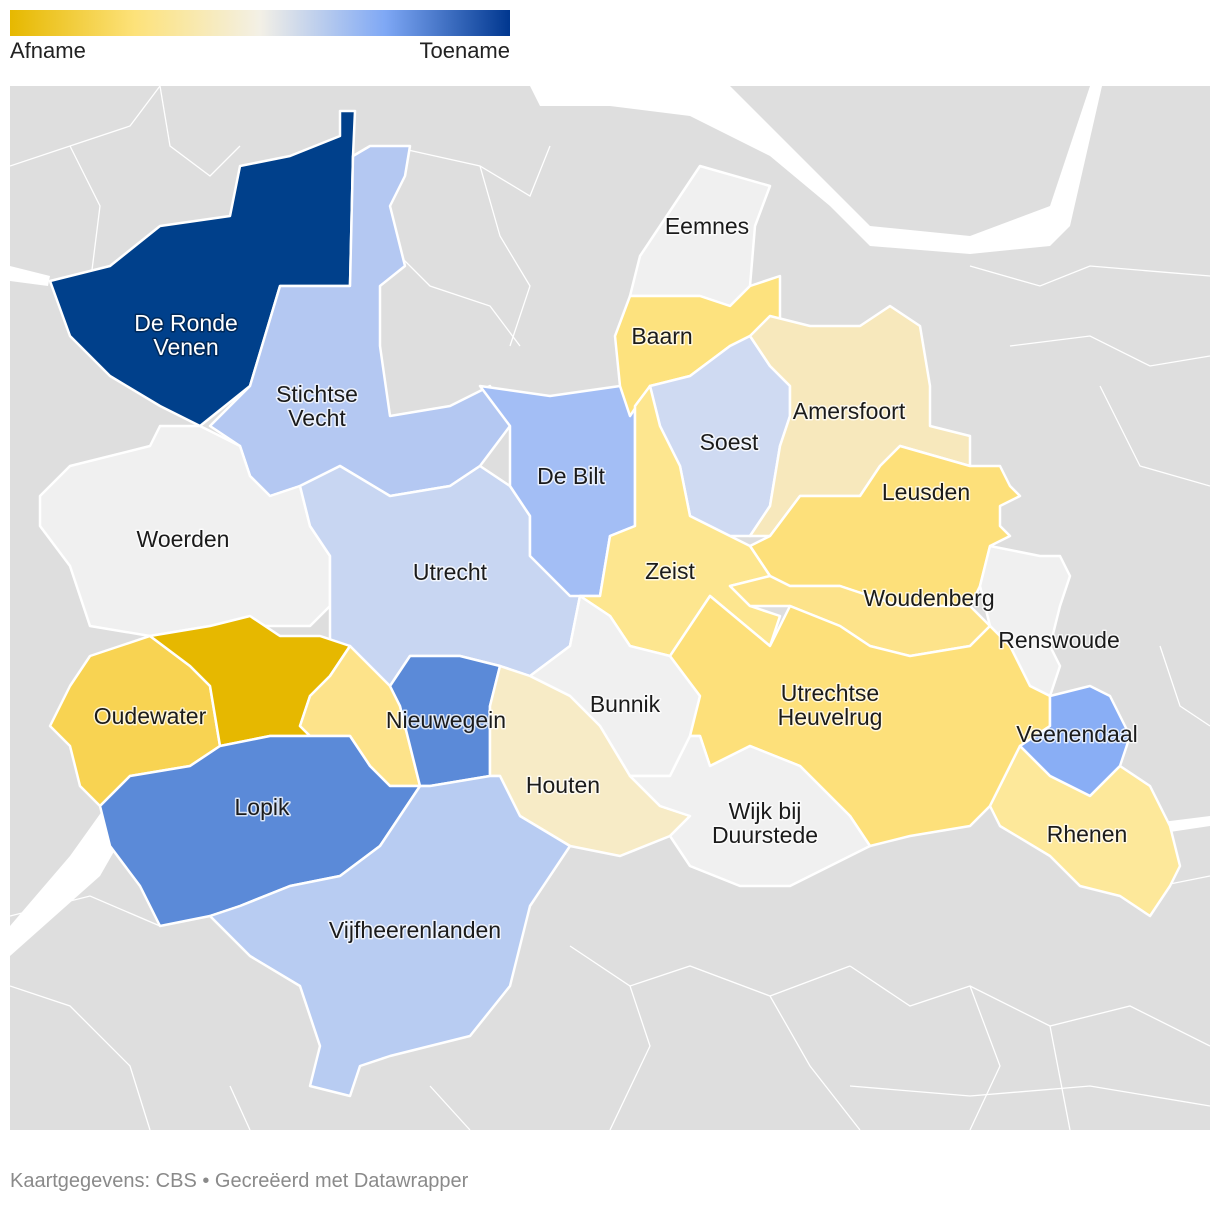  Describe the element at coordinates (450, 572) in the screenshot. I see `label-utrecht: Utrecht` at that location.